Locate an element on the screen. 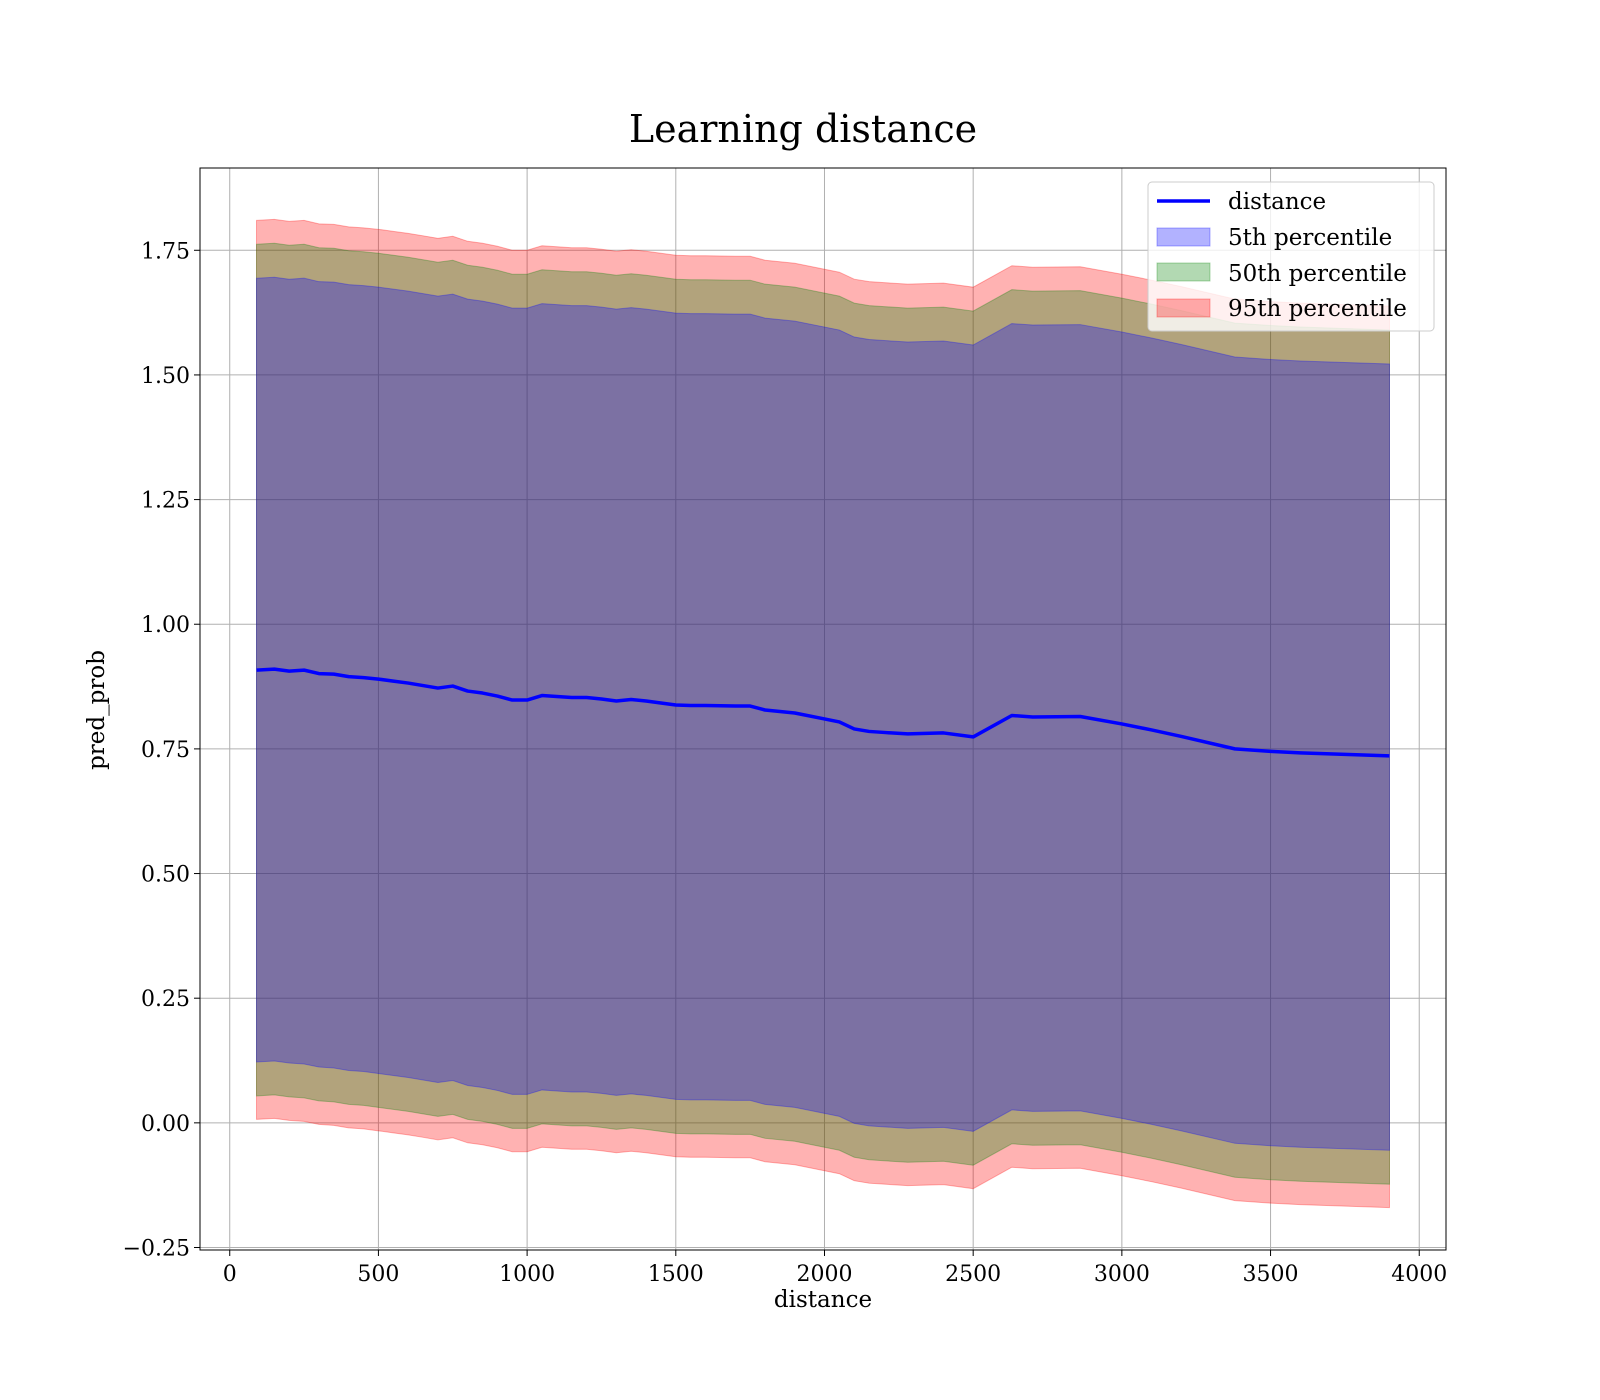 Image resolution: width=1600 pixels, height=1400 pixels. y-axis-label: pred_prob is located at coordinates (97, 710).